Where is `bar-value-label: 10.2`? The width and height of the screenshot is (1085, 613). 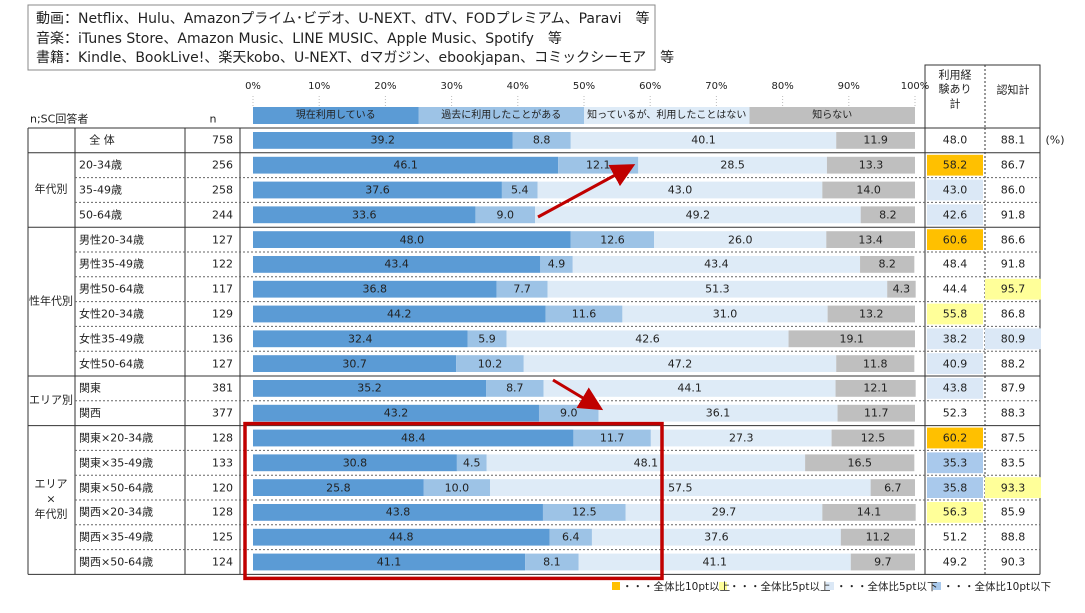
bar-value-label: 10.2 is located at coordinates (490, 364).